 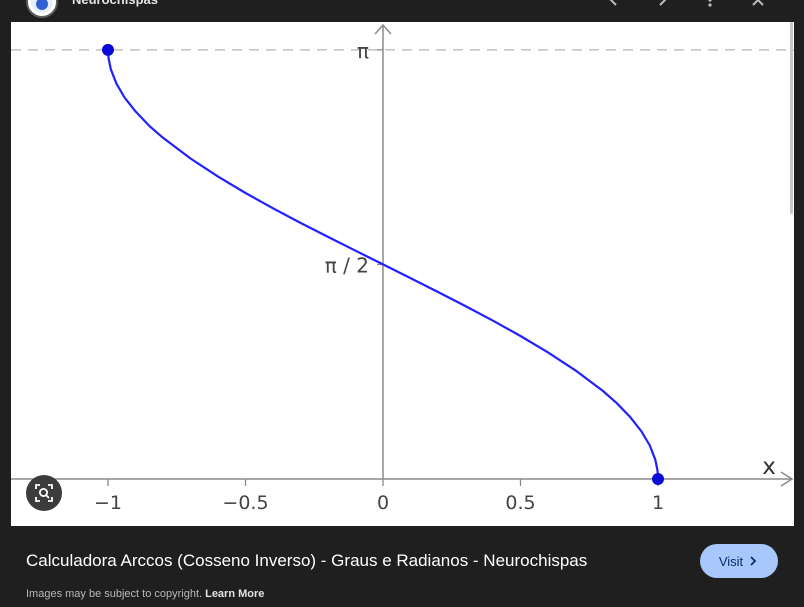 I want to click on y-axis-arrow, so click(x=383, y=29).